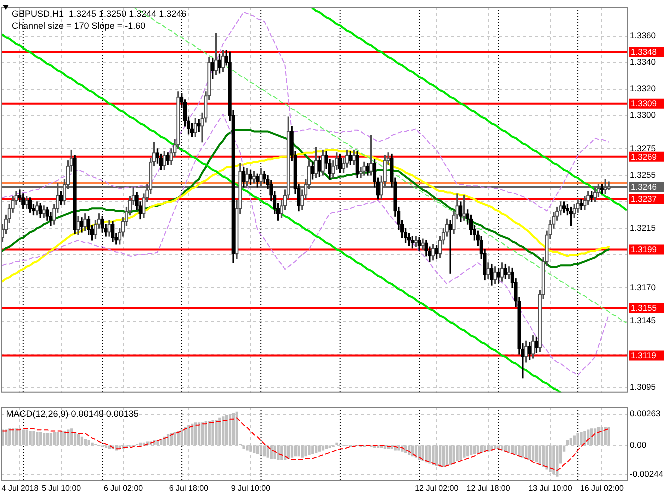 The height and width of the screenshot is (499, 665). What do you see at coordinates (99, 14) in the screenshot?
I see `chart-title: GBPUSD,H1 1.3245 1.3250 1.3244 1.3246` at bounding box center [99, 14].